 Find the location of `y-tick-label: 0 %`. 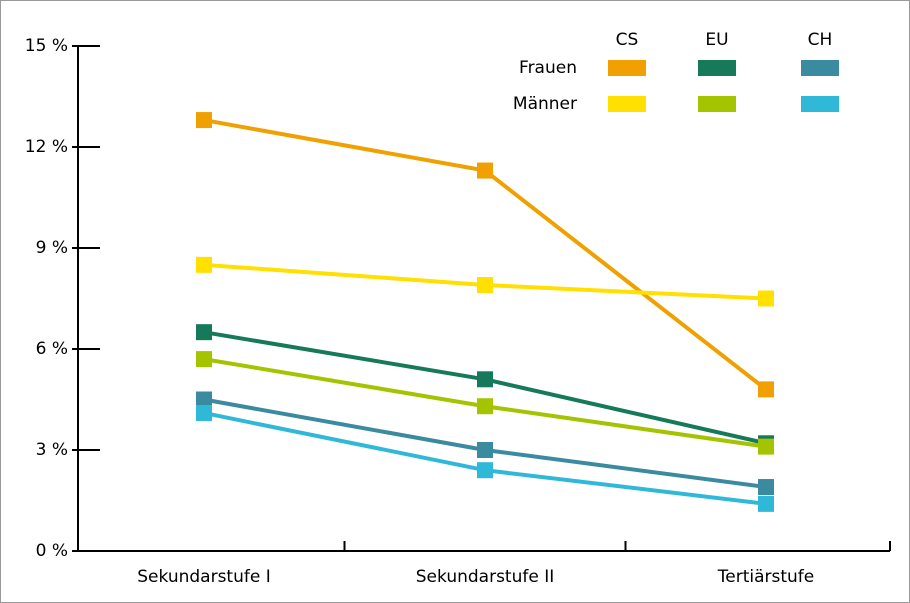

y-tick-label: 0 % is located at coordinates (52, 551).